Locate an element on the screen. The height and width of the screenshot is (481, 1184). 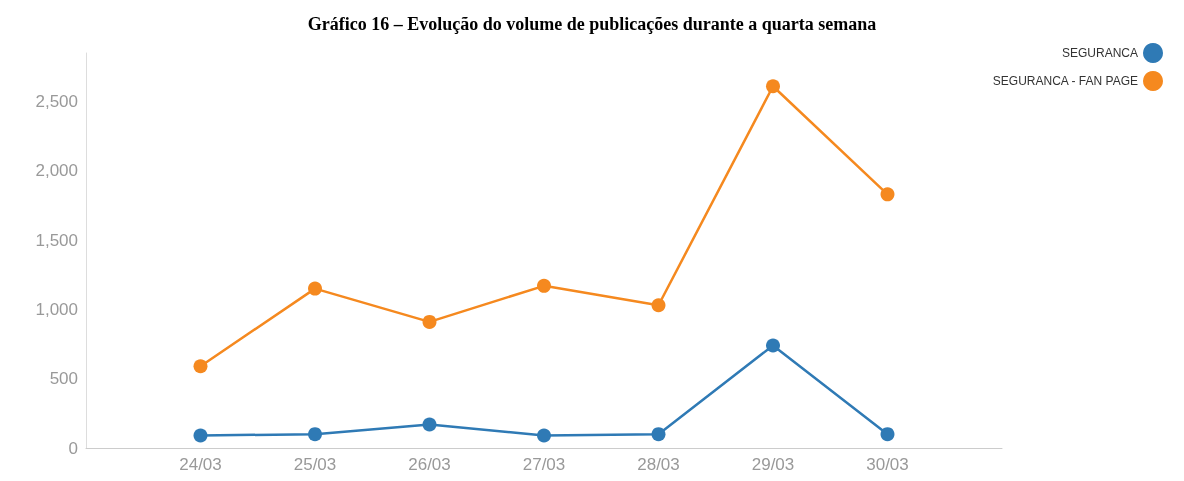
y-tick-label: 1,500 is located at coordinates (56, 240).